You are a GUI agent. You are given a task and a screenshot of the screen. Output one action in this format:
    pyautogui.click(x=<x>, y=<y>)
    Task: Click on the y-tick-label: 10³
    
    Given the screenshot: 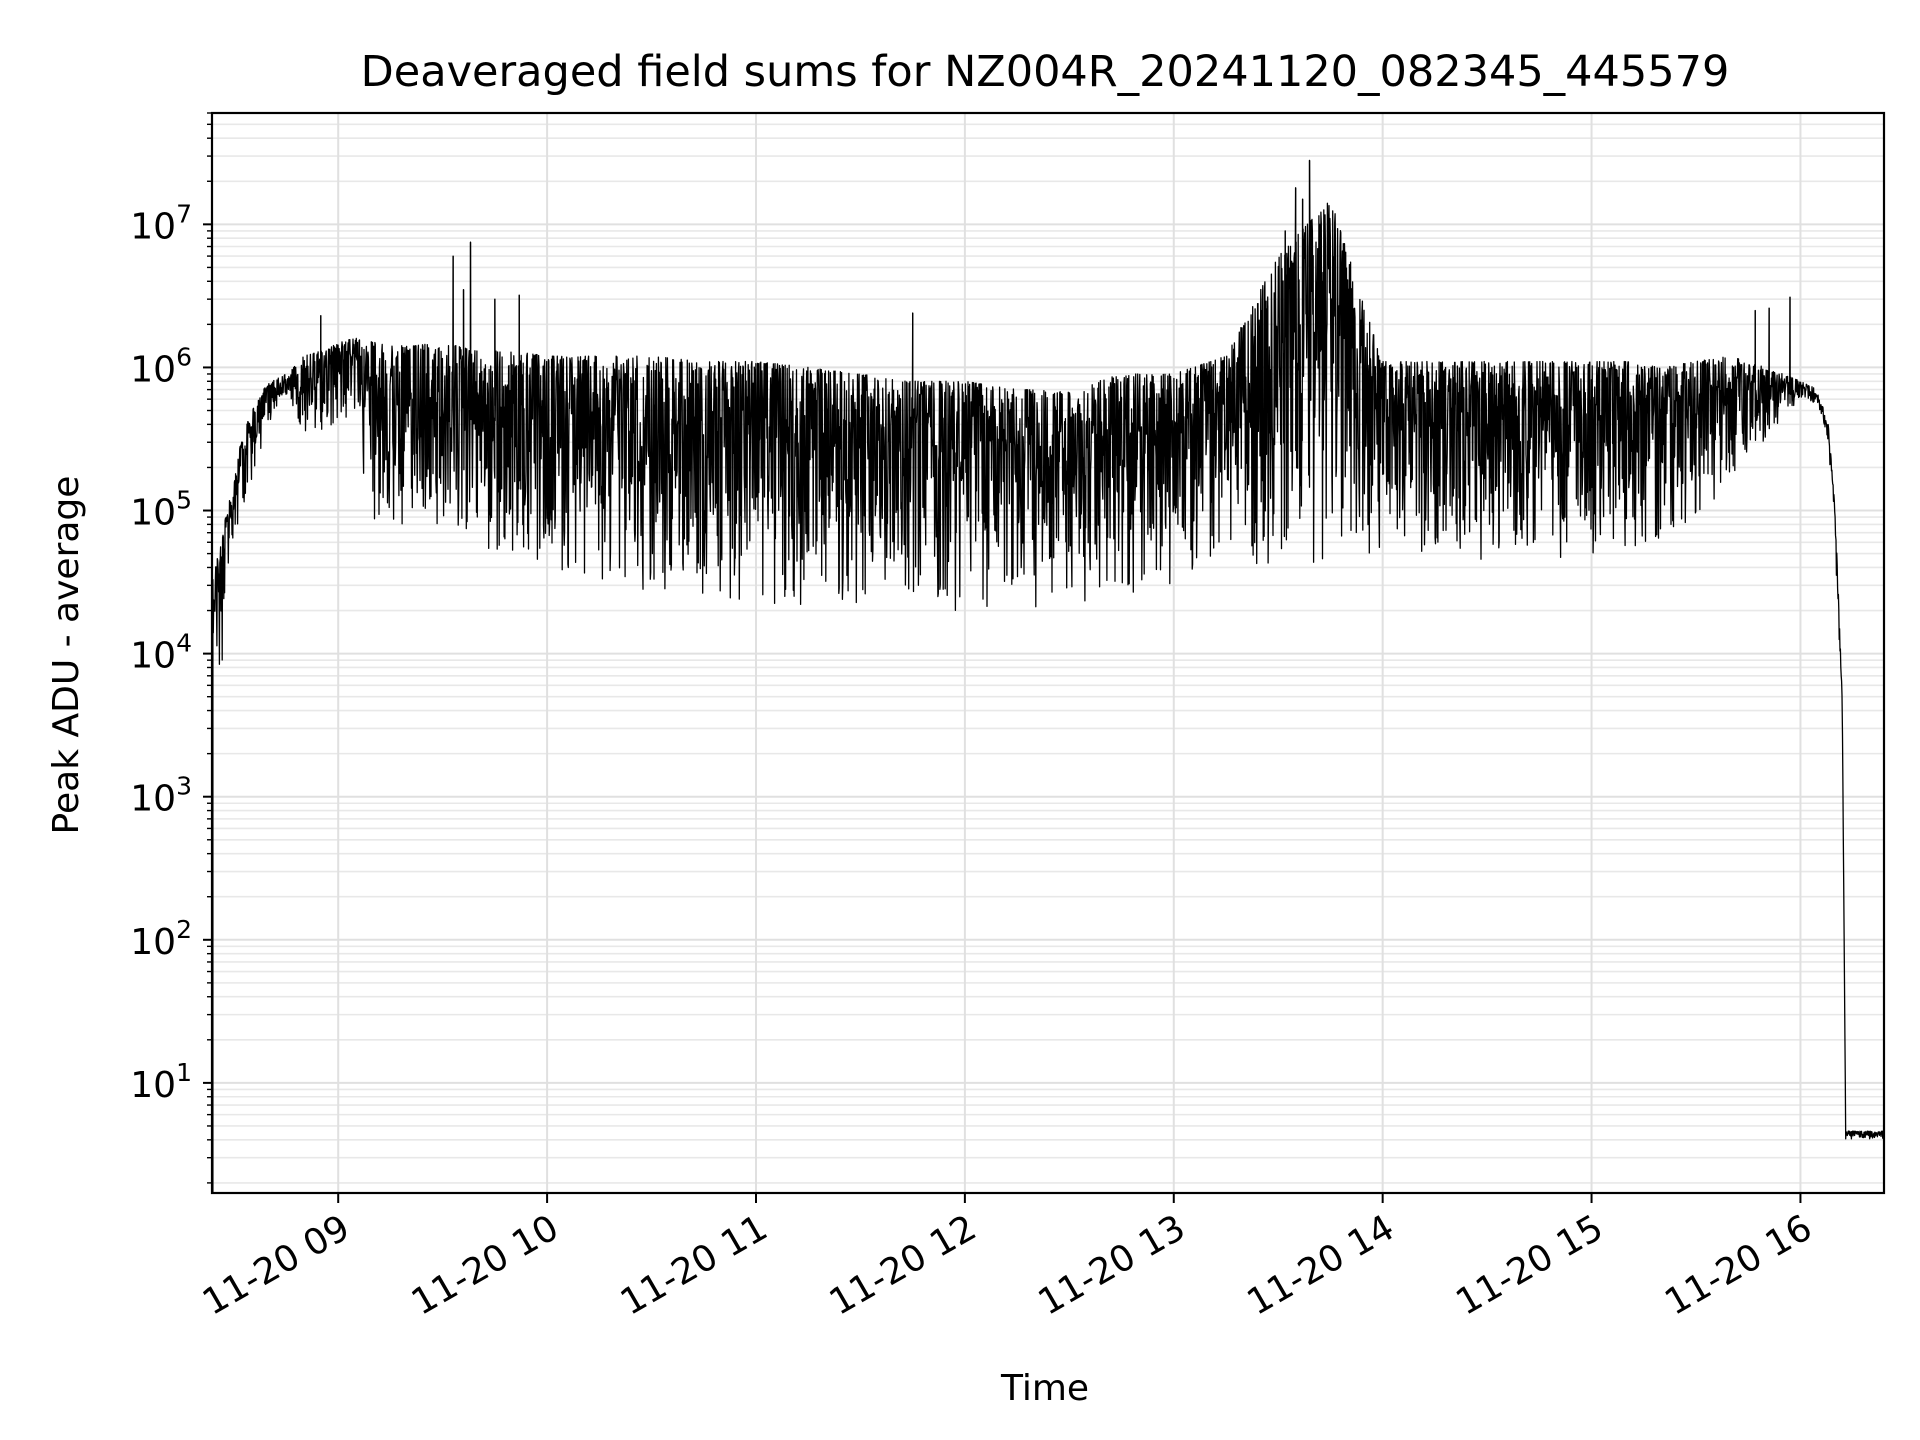 What is the action you would take?
    pyautogui.click(x=161, y=796)
    